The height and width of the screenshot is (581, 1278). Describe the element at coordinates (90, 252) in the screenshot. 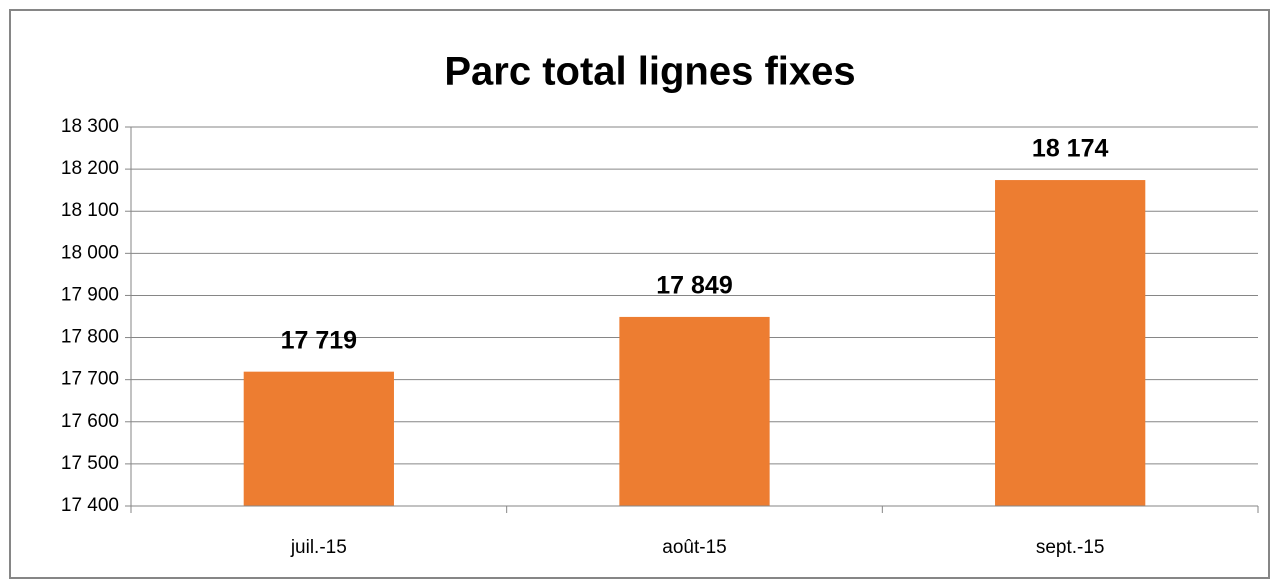

I see `y-tick-label: 18 000` at that location.